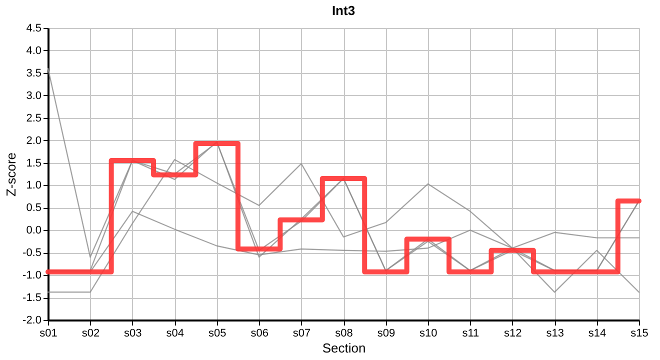 The height and width of the screenshot is (360, 660). I want to click on y-tick-label: -2.0, so click(32, 320).